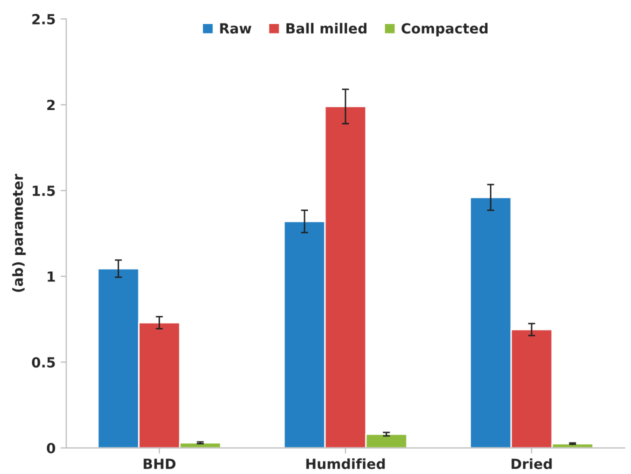 This screenshot has height=474, width=631. Describe the element at coordinates (445, 29) in the screenshot. I see `legend-label: Compacted` at that location.